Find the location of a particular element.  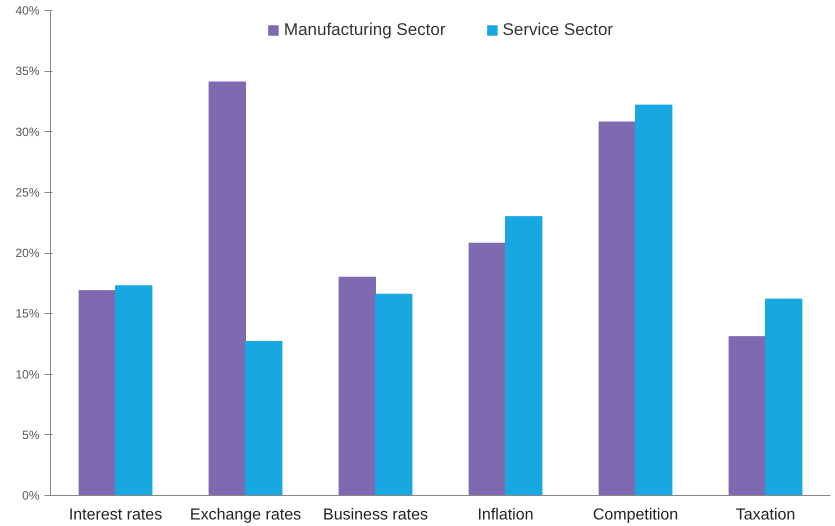

x-tick-label: Inflation is located at coordinates (505, 515).